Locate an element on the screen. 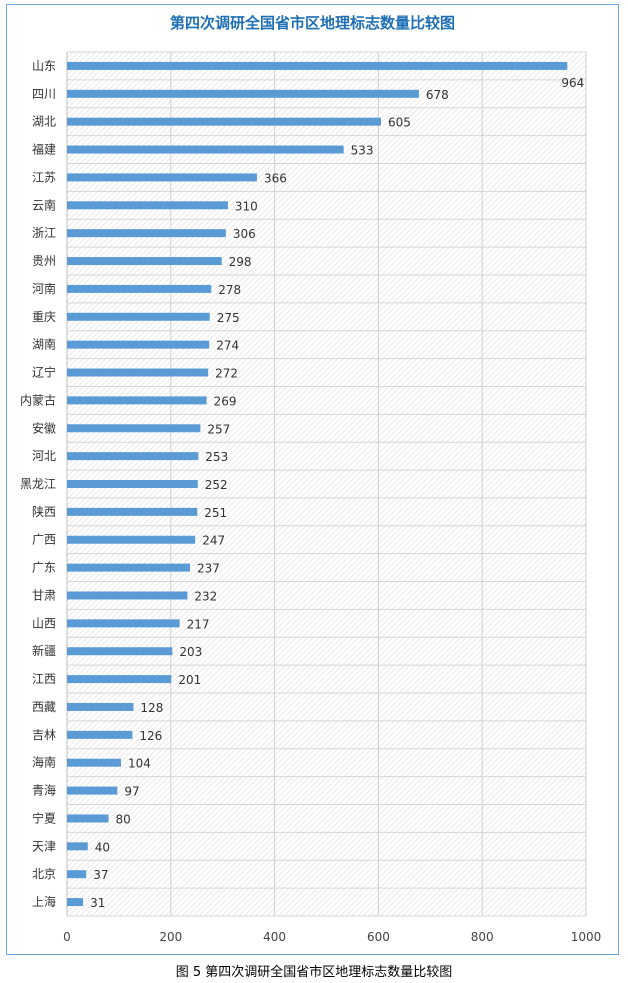 This screenshot has height=983, width=628. category-label: 广西 is located at coordinates (44, 540).